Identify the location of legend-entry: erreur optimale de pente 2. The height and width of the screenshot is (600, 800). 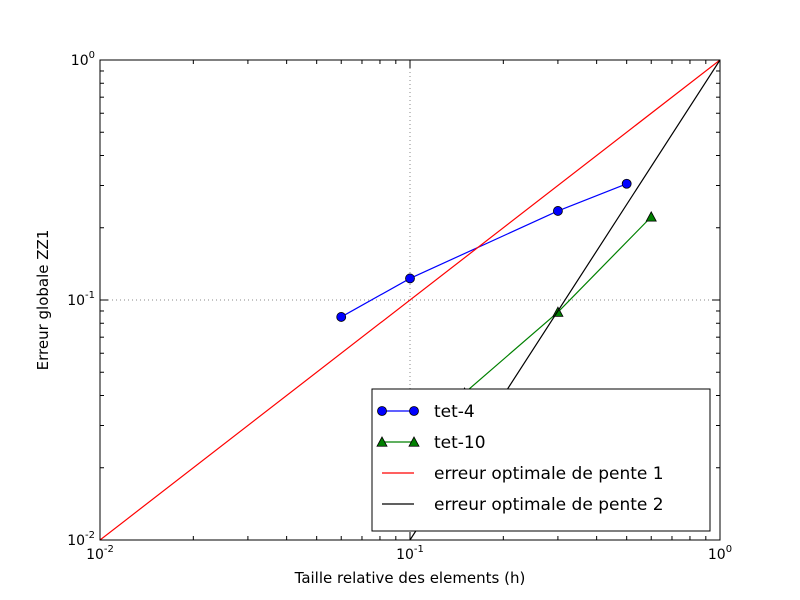
(523, 505).